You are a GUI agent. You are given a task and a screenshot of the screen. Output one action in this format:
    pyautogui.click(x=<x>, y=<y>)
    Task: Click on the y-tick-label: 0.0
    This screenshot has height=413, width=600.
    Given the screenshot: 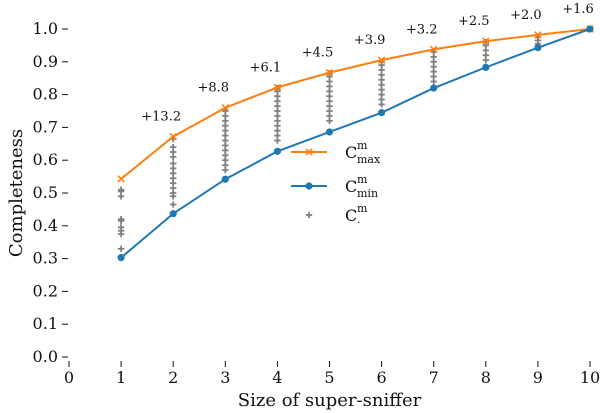 What is the action you would take?
    pyautogui.click(x=45, y=356)
    